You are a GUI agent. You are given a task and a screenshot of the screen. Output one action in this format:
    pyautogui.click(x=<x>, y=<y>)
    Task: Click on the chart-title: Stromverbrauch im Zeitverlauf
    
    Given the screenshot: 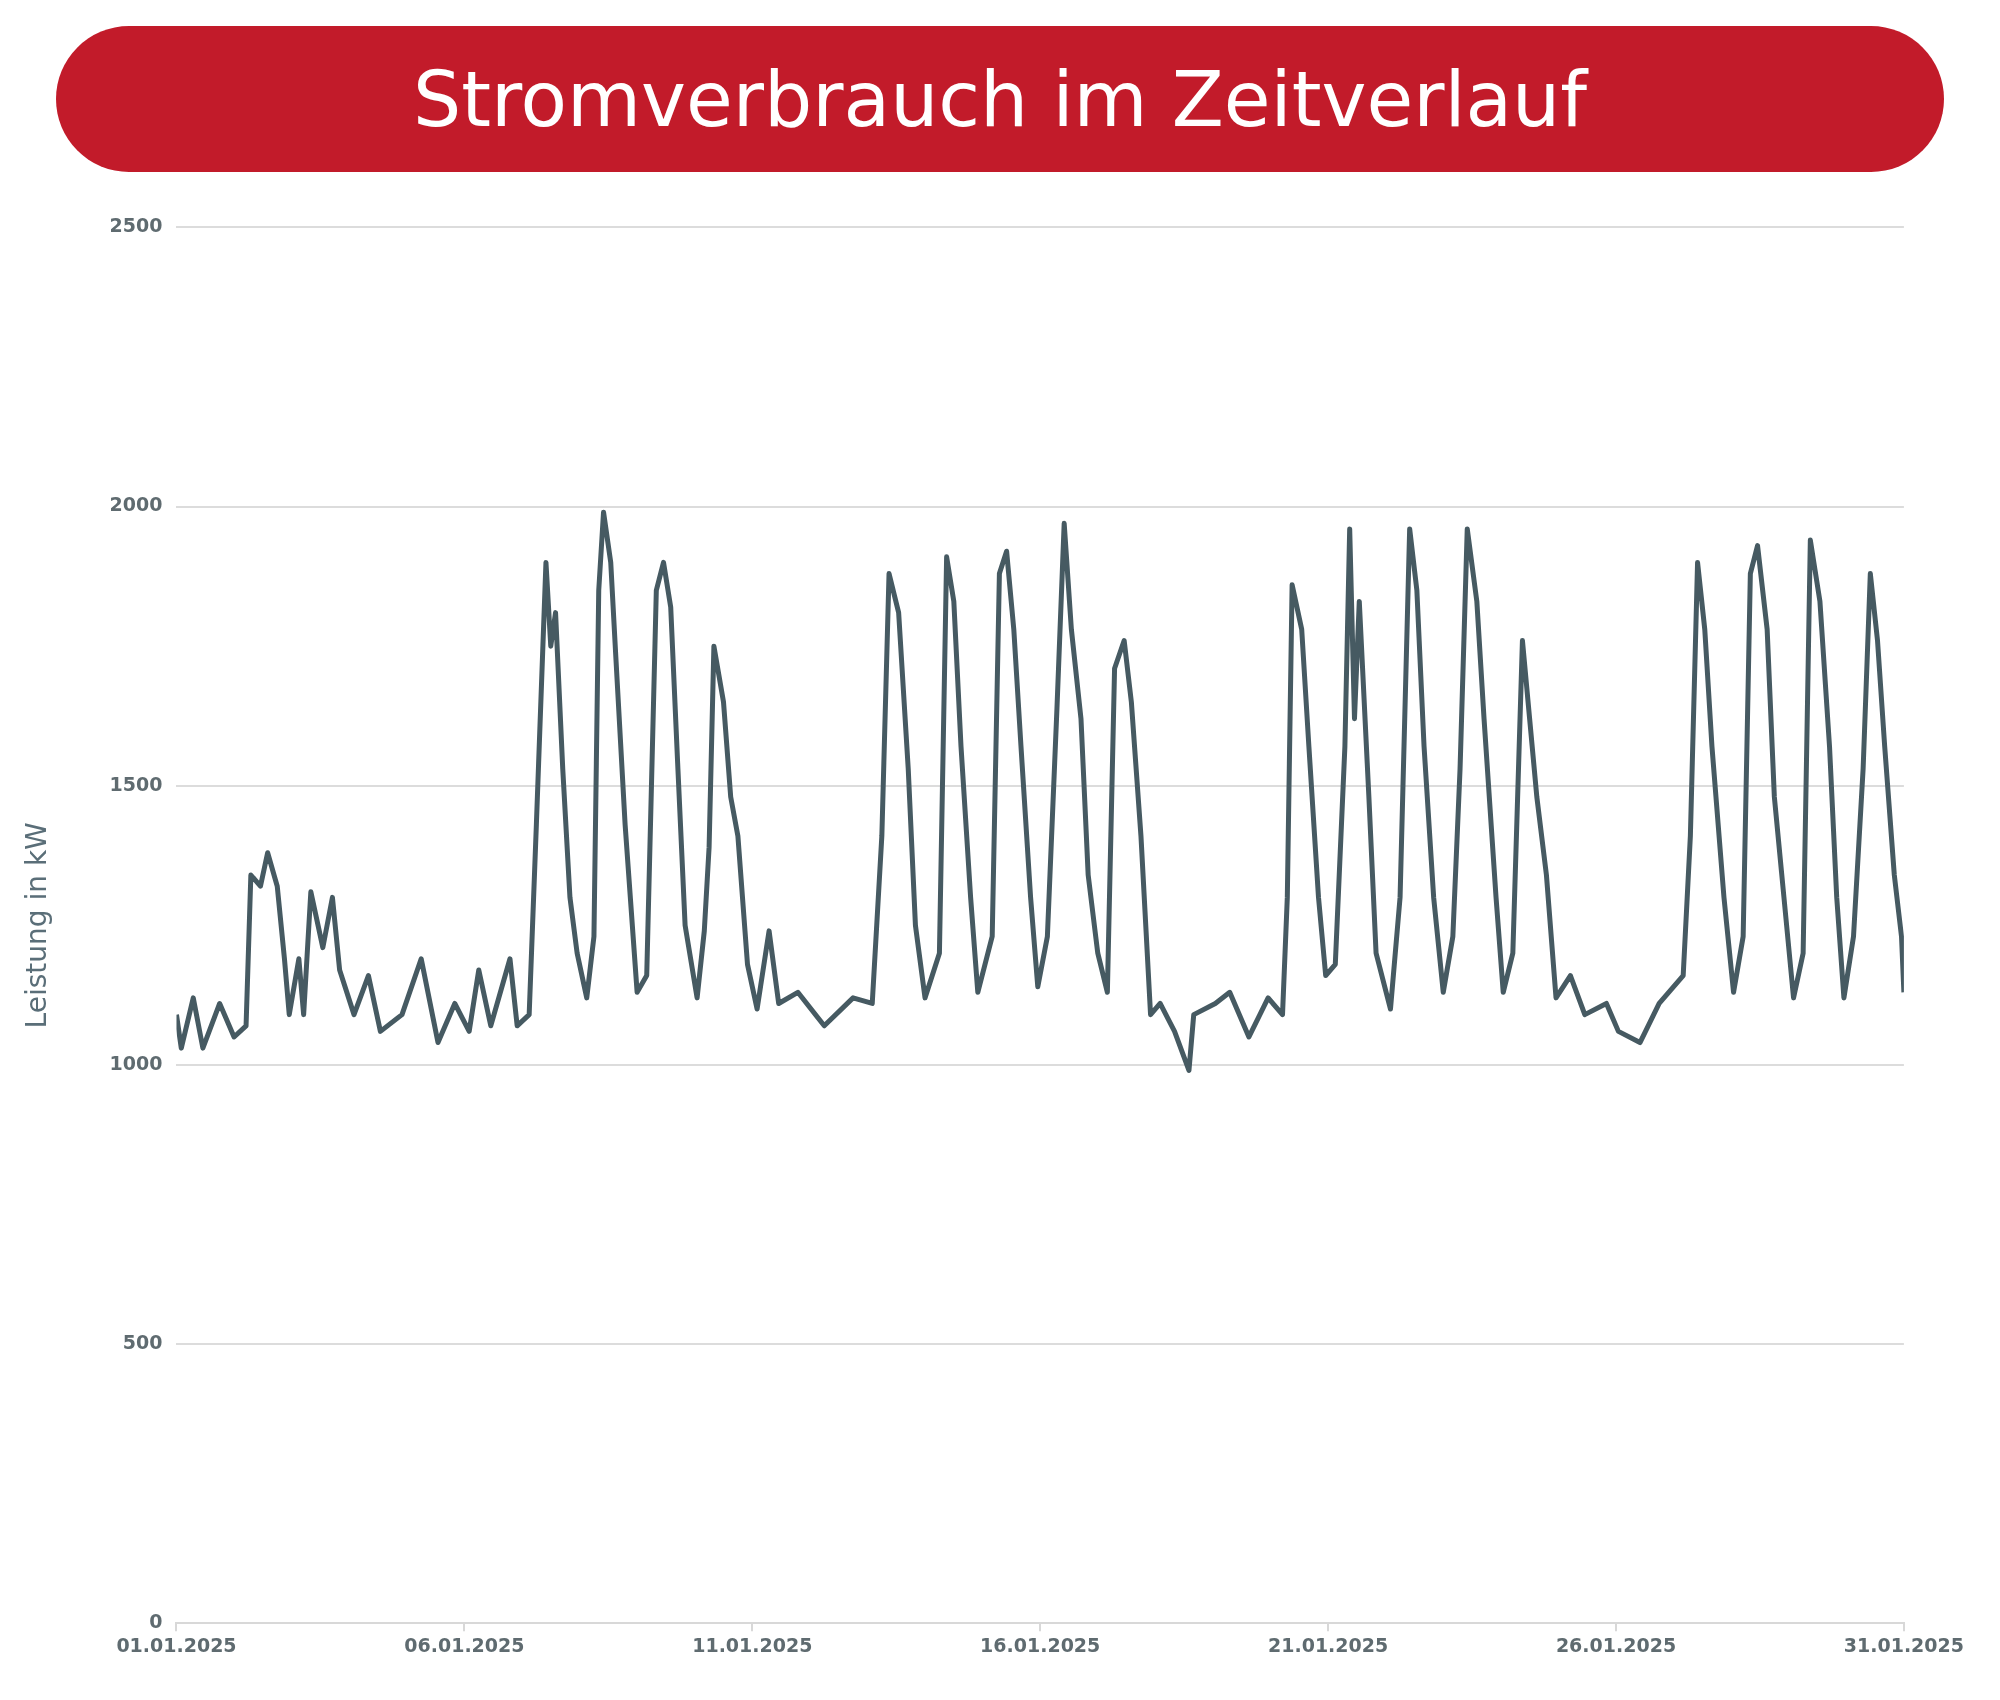 What is the action you would take?
    pyautogui.click(x=1000, y=99)
    